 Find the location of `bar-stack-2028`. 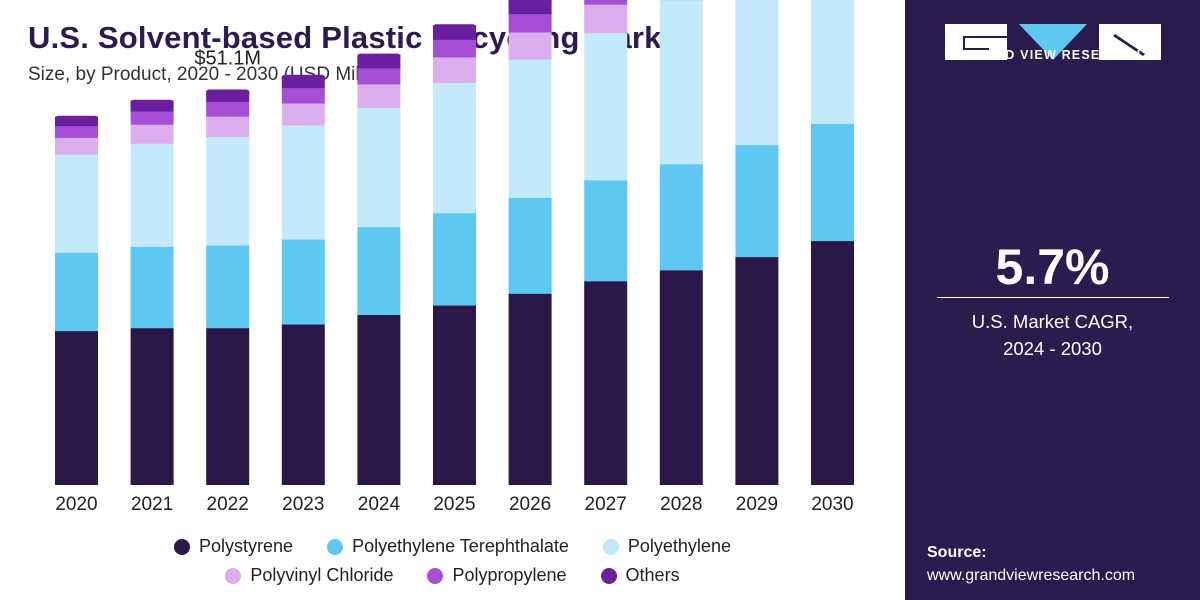

bar-stack-2028 is located at coordinates (681, 242).